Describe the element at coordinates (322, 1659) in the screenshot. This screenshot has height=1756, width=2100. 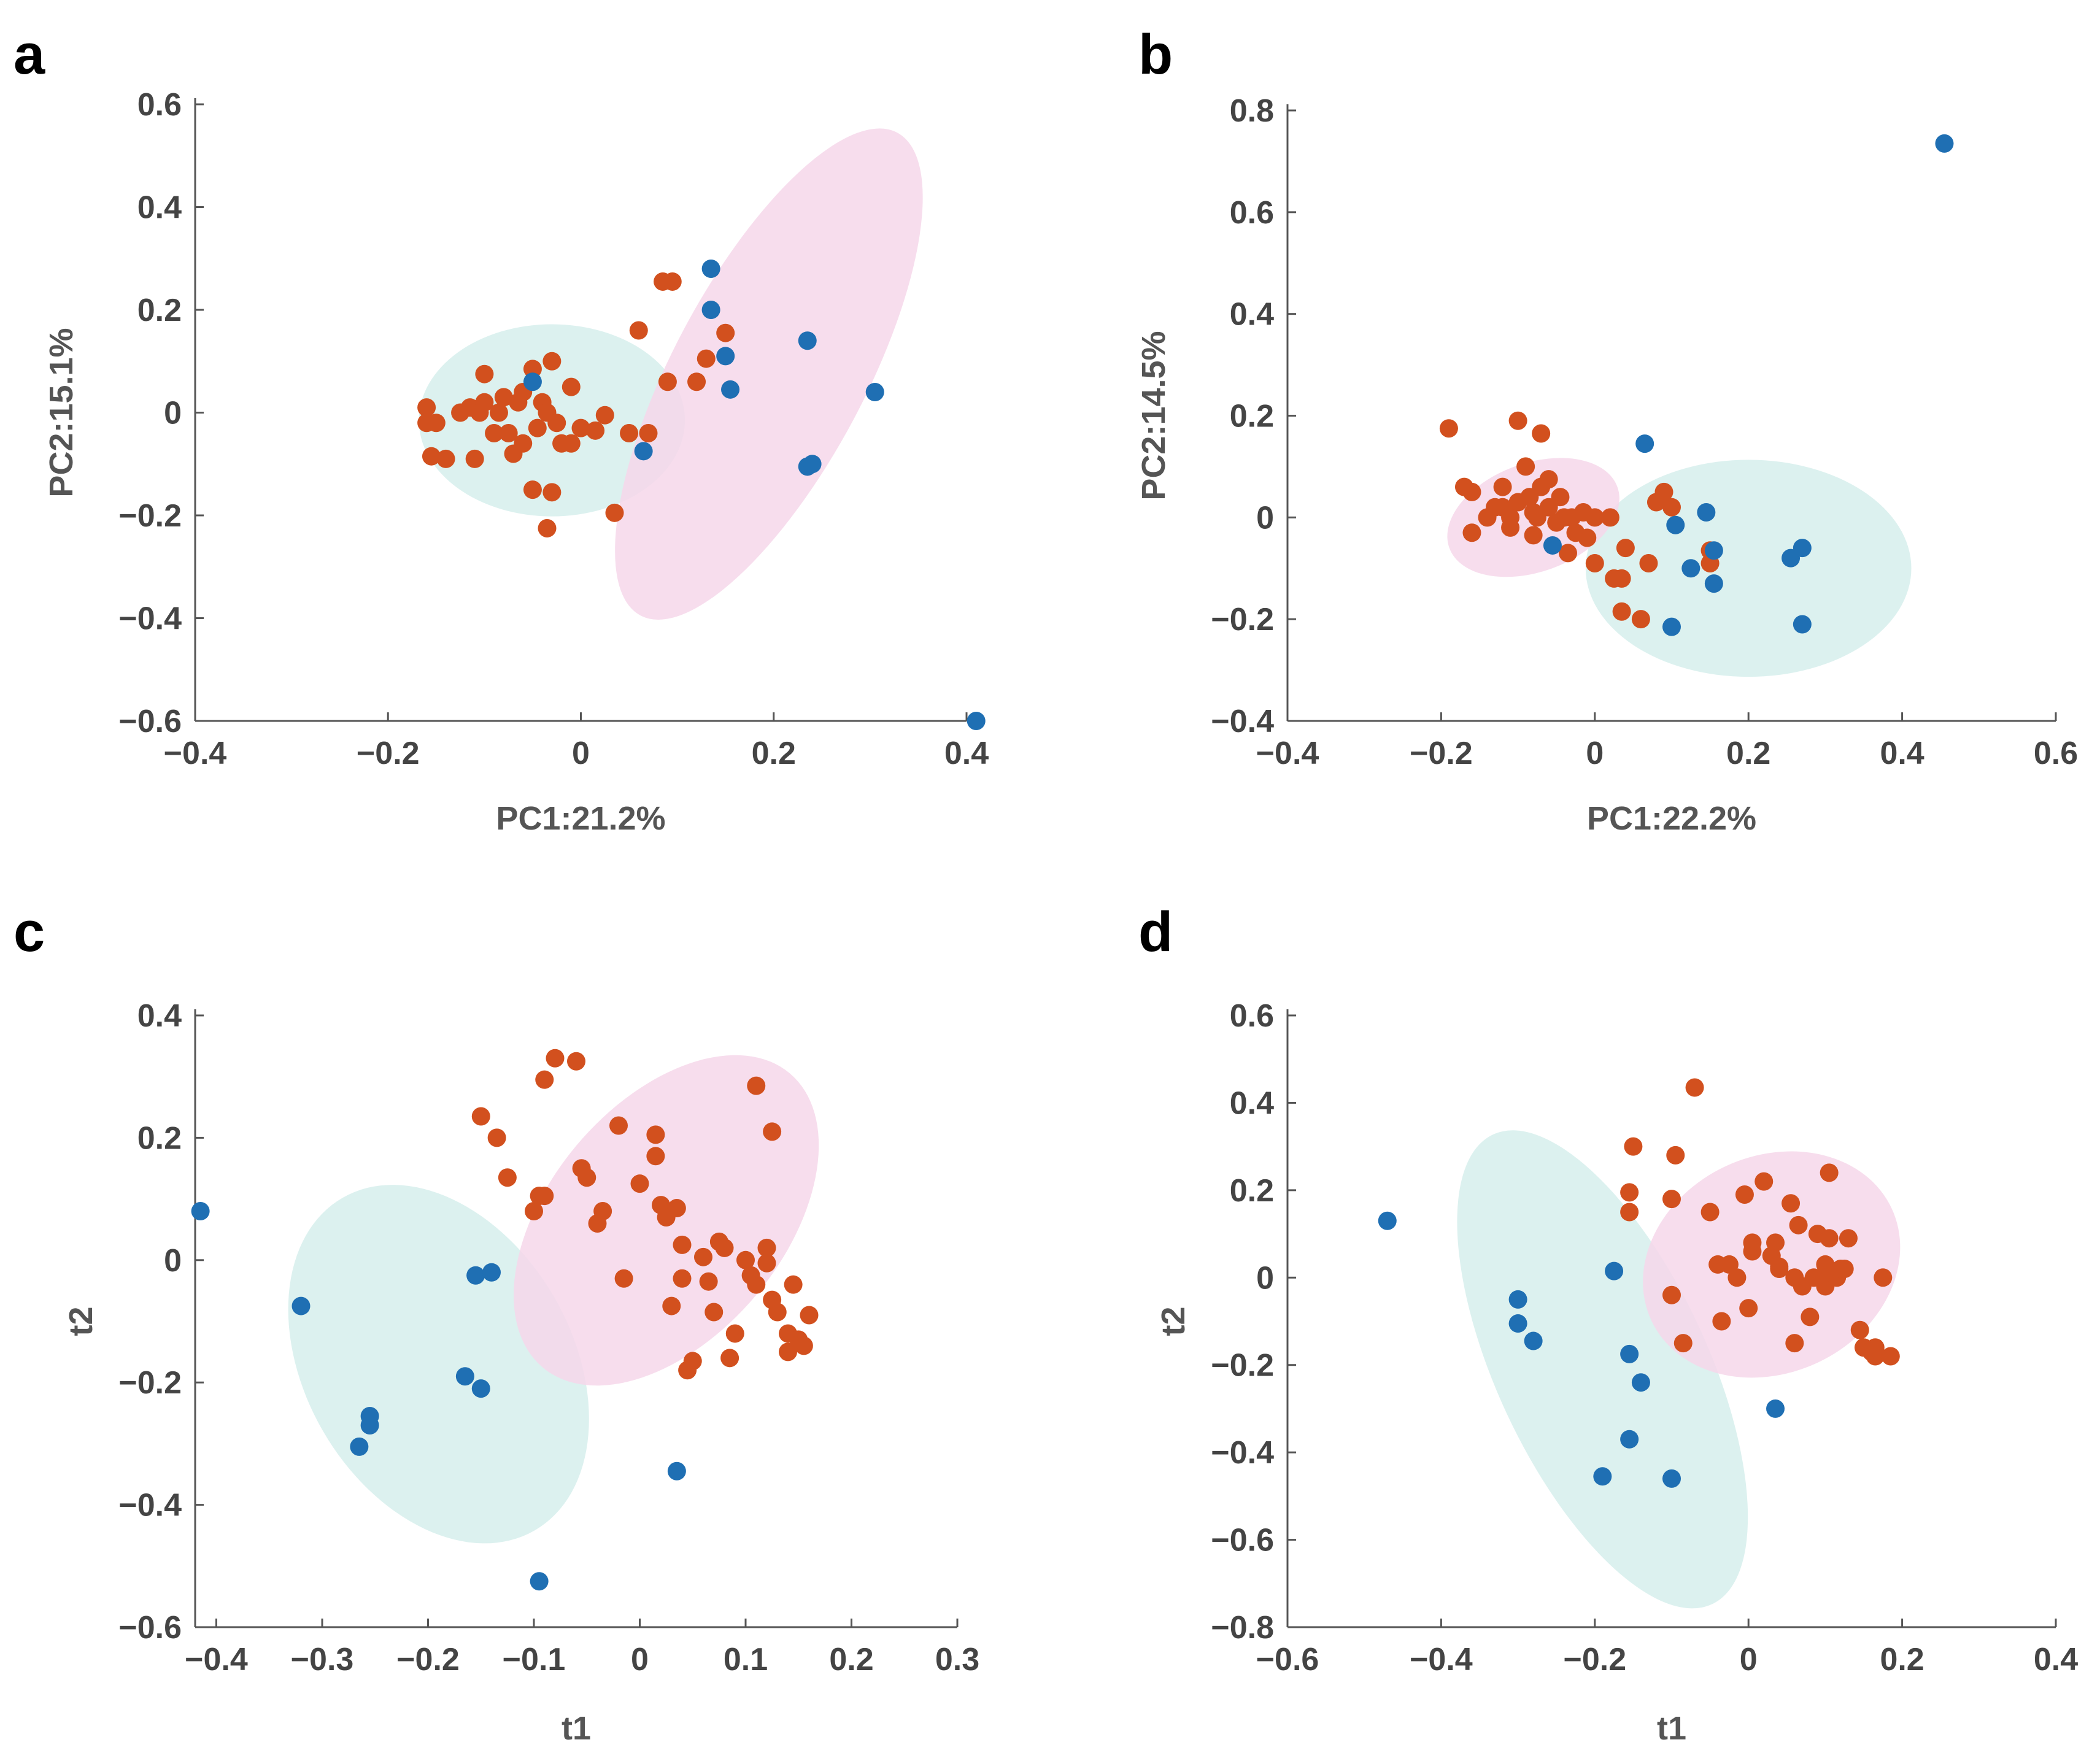
I see `x-tick-label: −0.3` at that location.